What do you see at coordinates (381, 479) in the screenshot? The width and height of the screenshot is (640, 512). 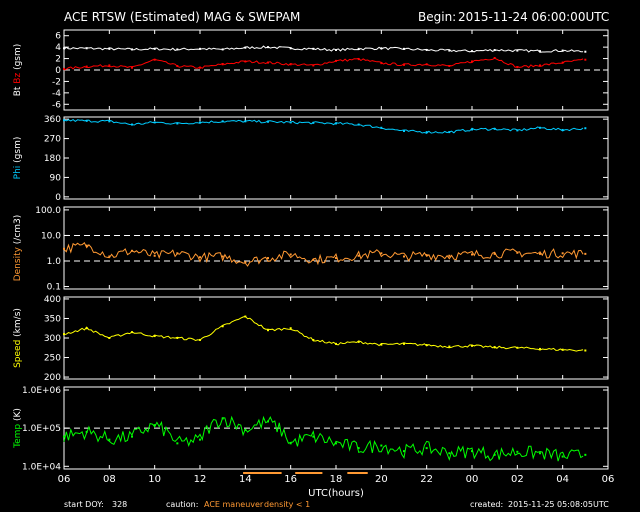 I see `xtick-label: 20` at bounding box center [381, 479].